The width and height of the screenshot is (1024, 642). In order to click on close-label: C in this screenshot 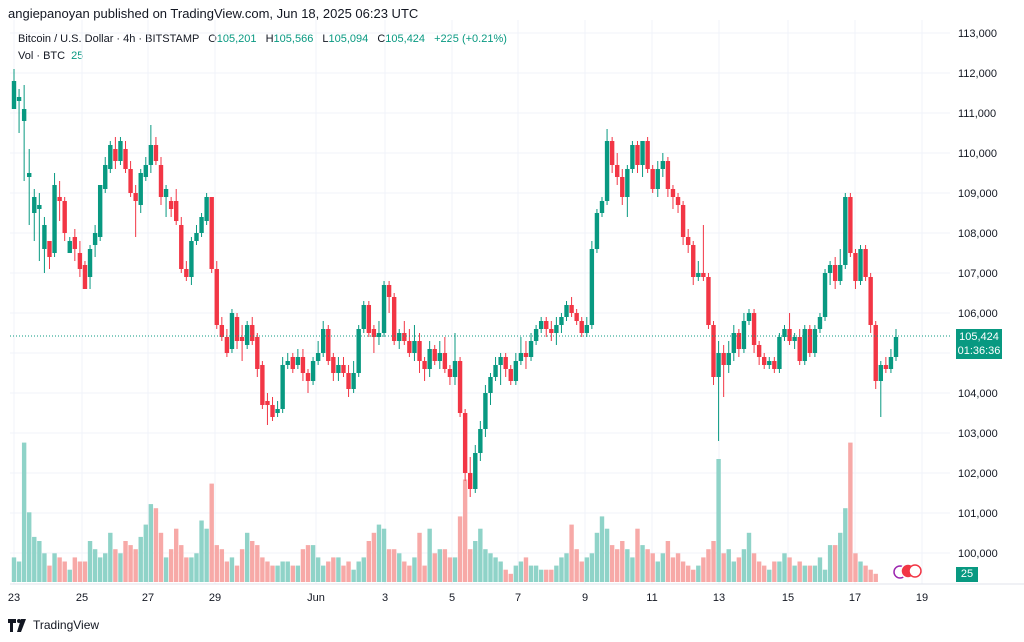, I will do `click(381, 39)`.